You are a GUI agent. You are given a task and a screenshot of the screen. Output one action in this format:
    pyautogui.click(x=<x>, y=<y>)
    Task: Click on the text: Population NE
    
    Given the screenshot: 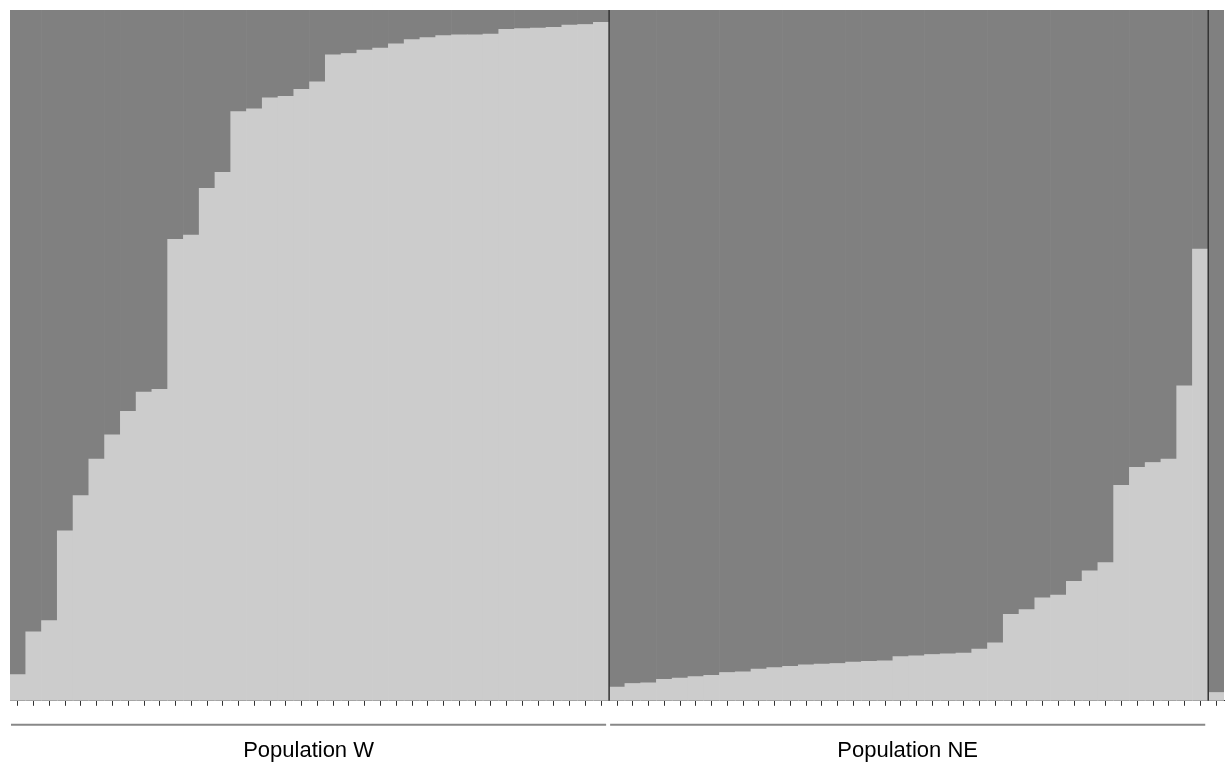 What is the action you would take?
    pyautogui.click(x=907, y=749)
    